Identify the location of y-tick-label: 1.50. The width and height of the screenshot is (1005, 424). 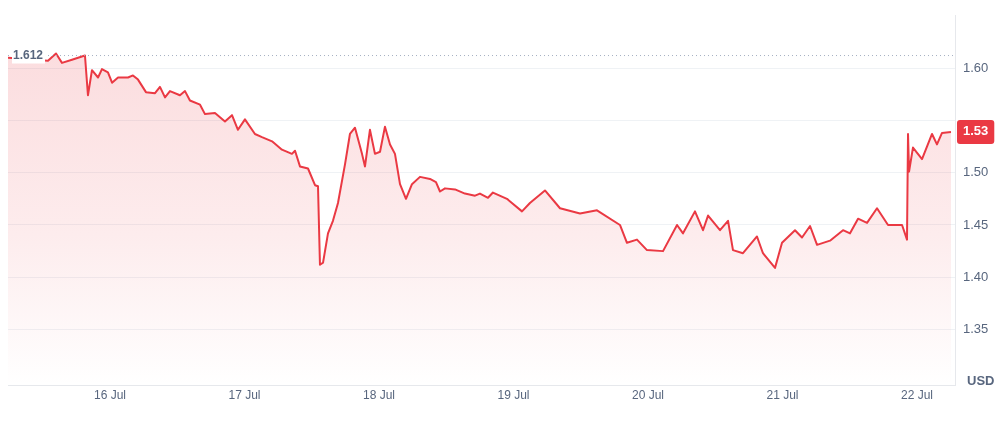
(976, 172).